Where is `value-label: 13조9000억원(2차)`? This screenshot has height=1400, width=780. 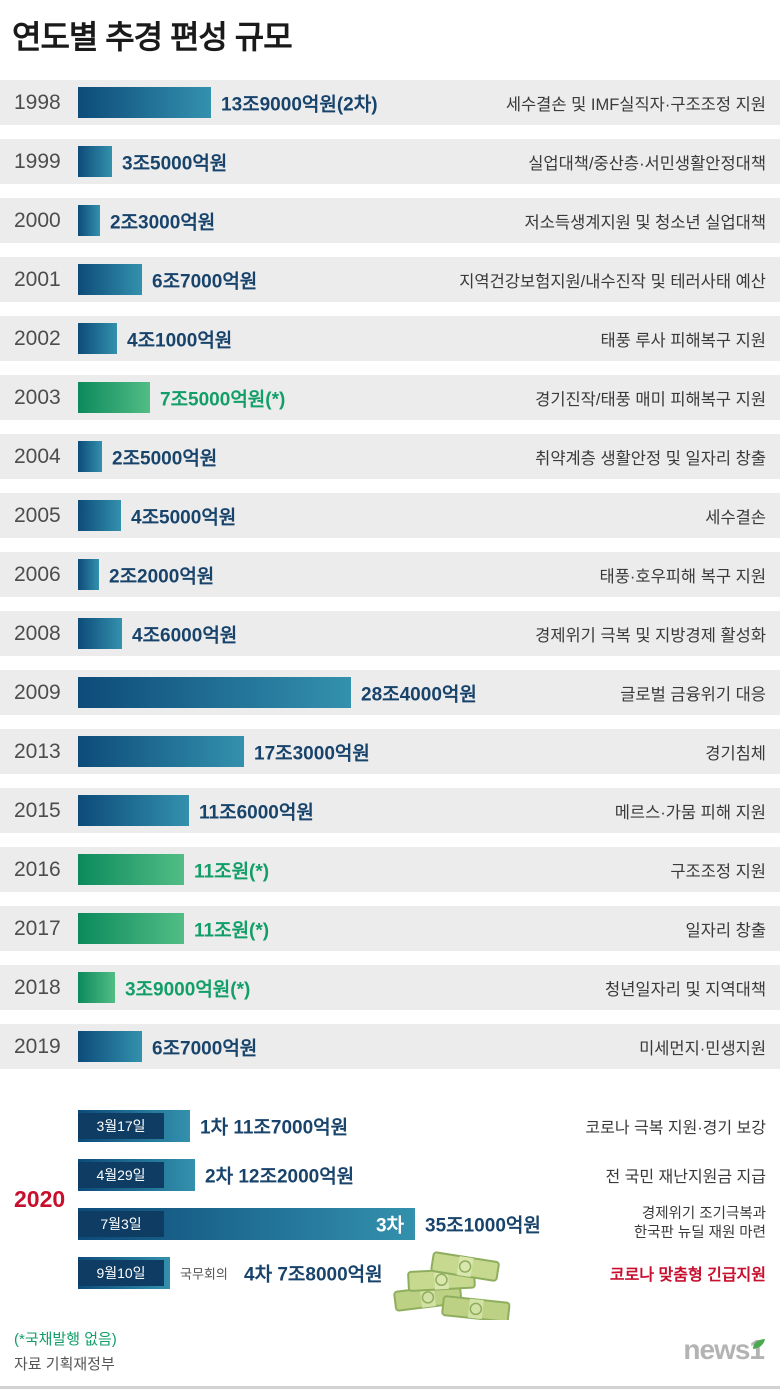
value-label: 13조9000억원(2차) is located at coordinates (299, 104).